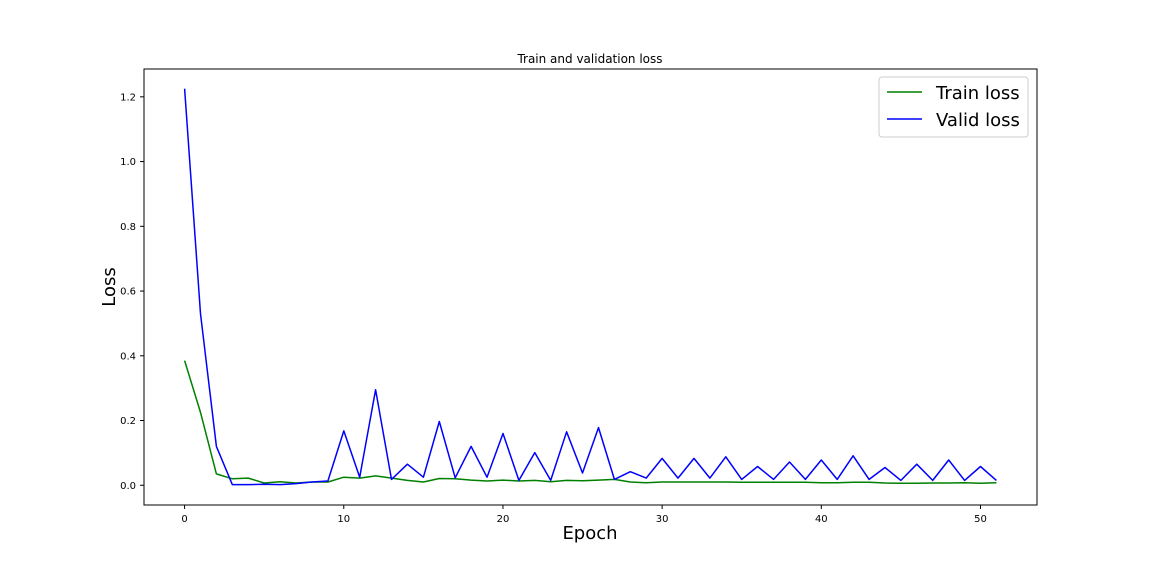 The image size is (1152, 576). I want to click on y-axis: 0.0 0.2 0.4 0.6 0.8 1.0 1.2, so click(132, 292).